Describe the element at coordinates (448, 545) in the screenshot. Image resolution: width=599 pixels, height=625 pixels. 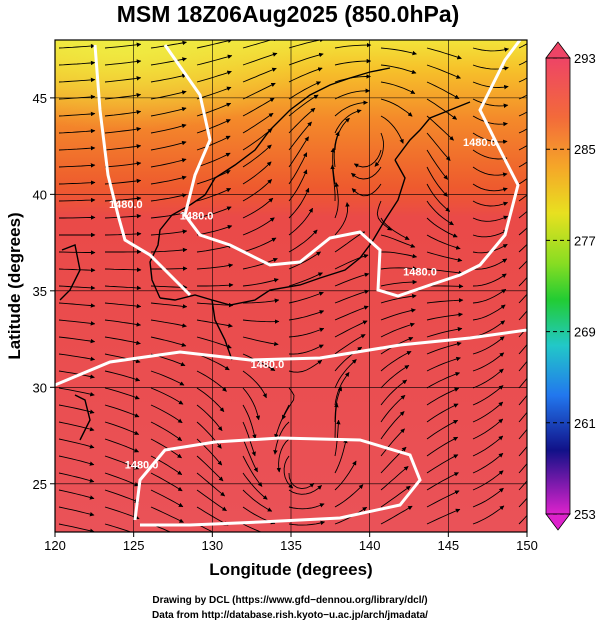
I see `x-tick-label: 145` at that location.